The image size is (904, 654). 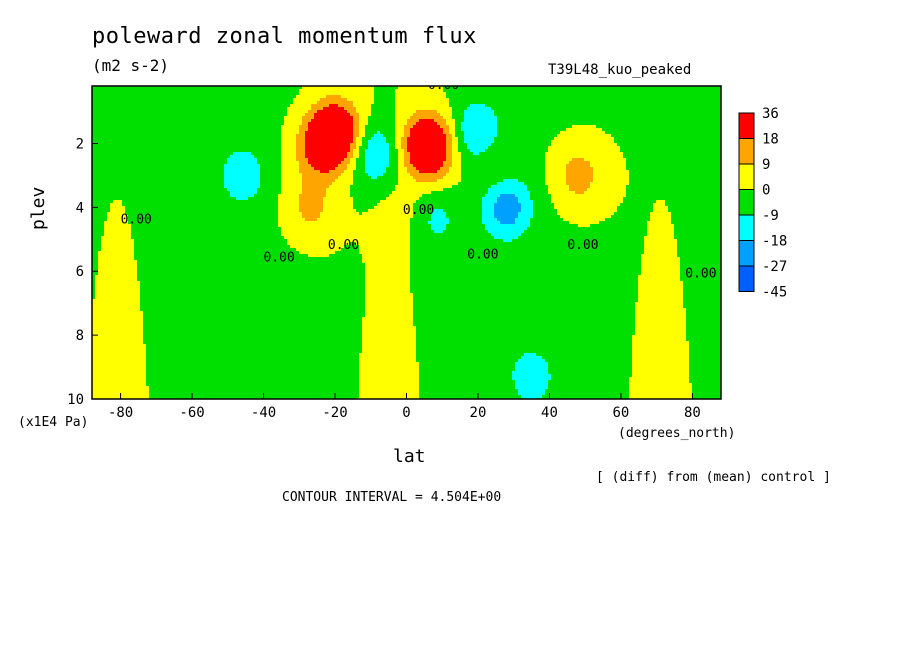 What do you see at coordinates (549, 413) in the screenshot?
I see `x-tick-label: 40` at bounding box center [549, 413].